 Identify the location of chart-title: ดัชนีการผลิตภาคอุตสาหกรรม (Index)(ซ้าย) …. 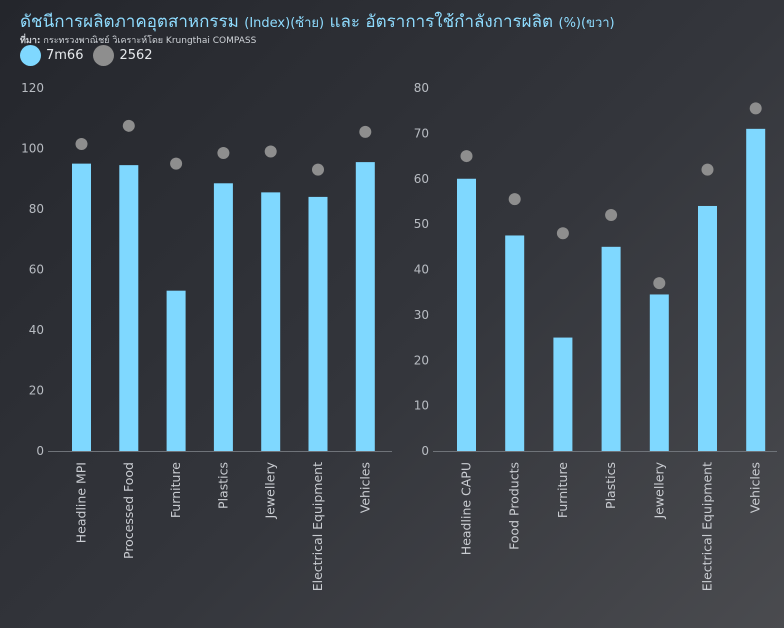
(317, 21).